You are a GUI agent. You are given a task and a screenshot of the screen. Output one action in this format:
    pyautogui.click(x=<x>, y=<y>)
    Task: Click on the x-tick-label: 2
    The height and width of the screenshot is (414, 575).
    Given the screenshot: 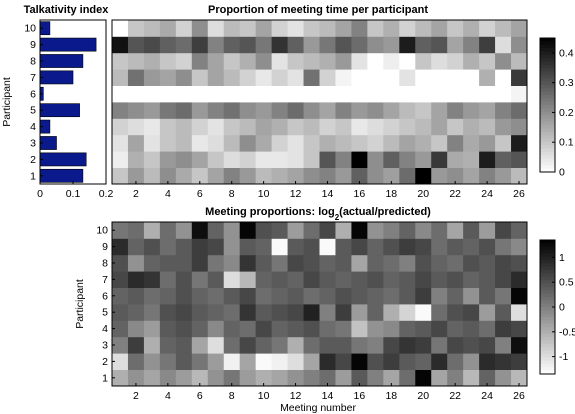 What is the action you would take?
    pyautogui.click(x=136, y=194)
    